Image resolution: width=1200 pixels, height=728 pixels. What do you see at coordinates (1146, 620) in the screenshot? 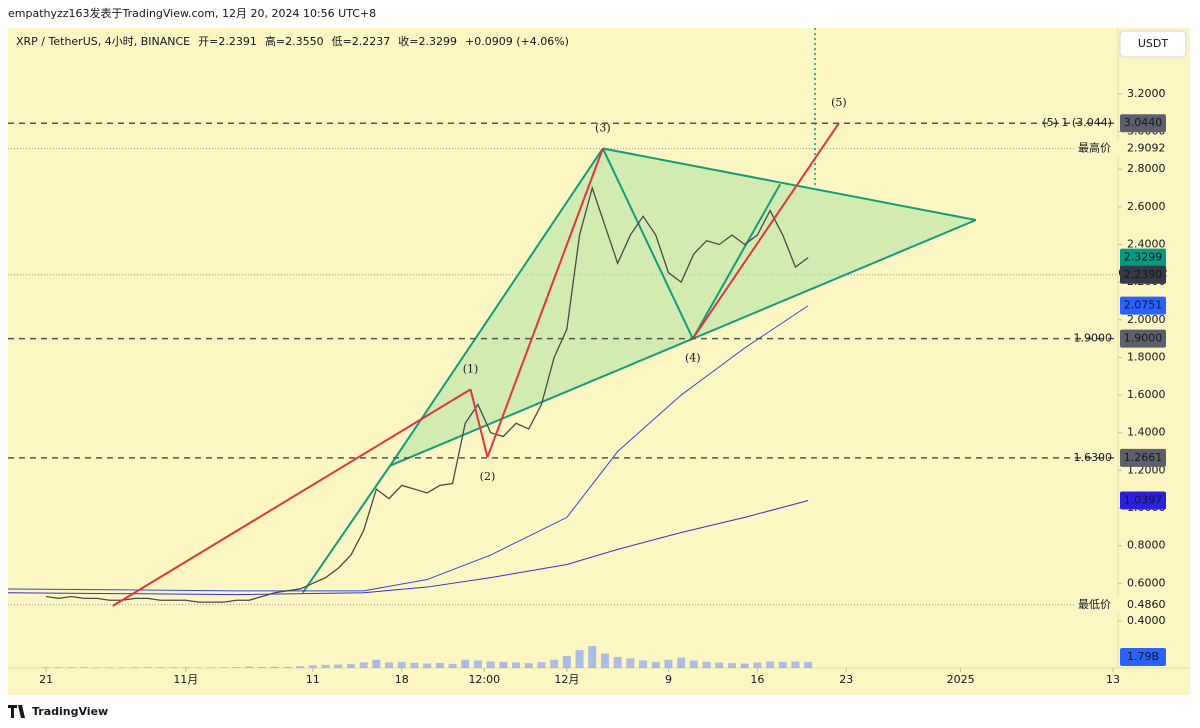
I see `y-tick-label: 0.4000` at bounding box center [1146, 620].